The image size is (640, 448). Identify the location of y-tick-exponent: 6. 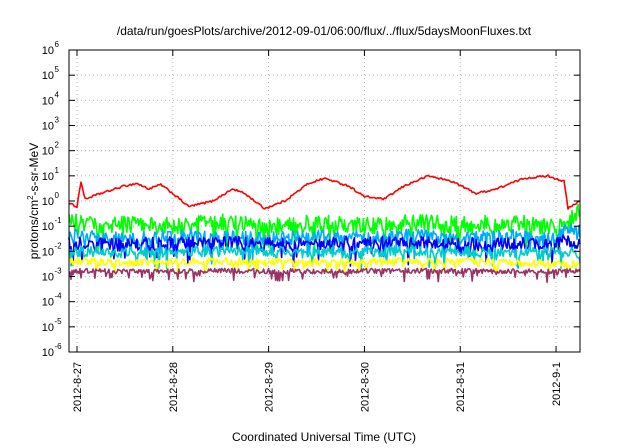
(57, 44).